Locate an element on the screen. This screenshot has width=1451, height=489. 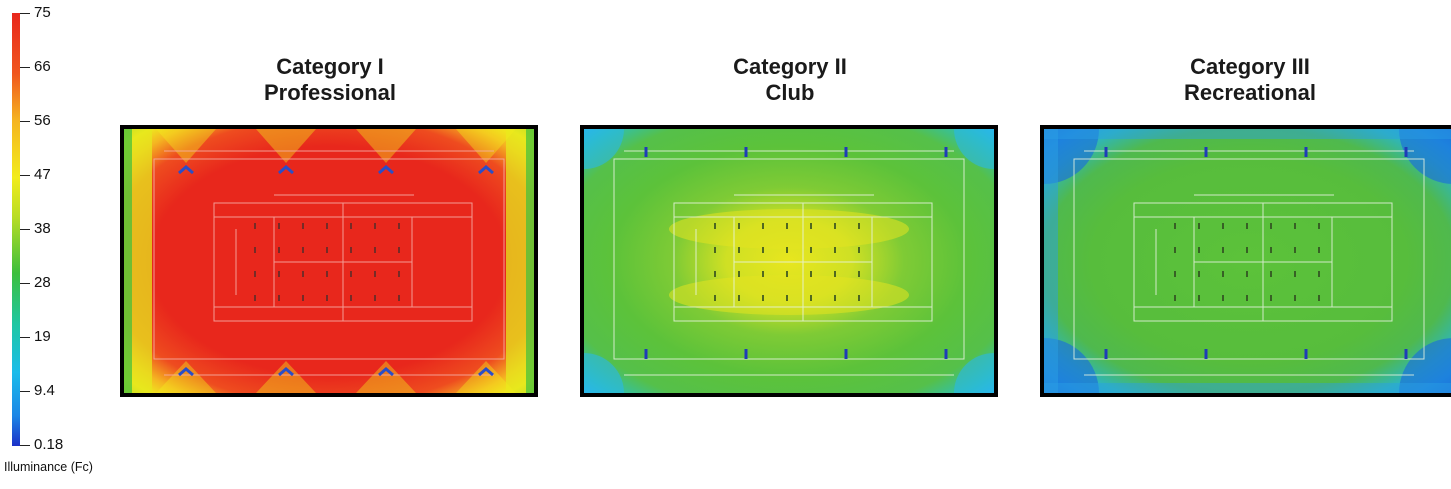
panel-title-line-1: Category II is located at coordinates (790, 66).